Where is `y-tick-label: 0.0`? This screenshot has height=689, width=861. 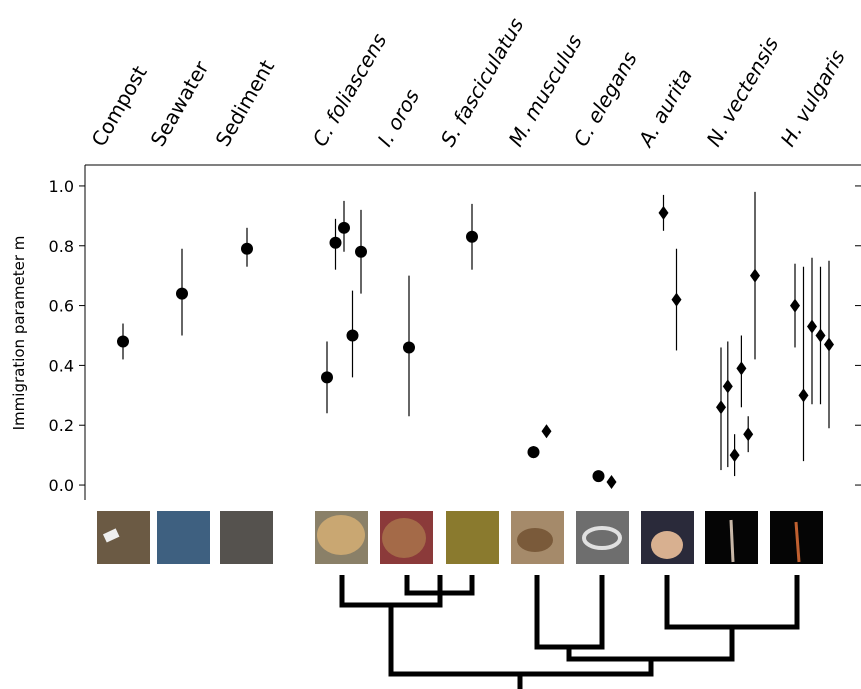 y-tick-label: 0.0 is located at coordinates (61, 485).